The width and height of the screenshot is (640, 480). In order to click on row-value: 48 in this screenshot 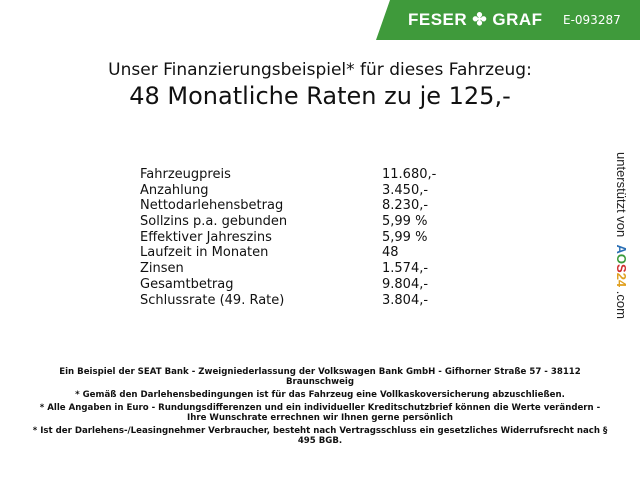, I will do `click(390, 253)`.